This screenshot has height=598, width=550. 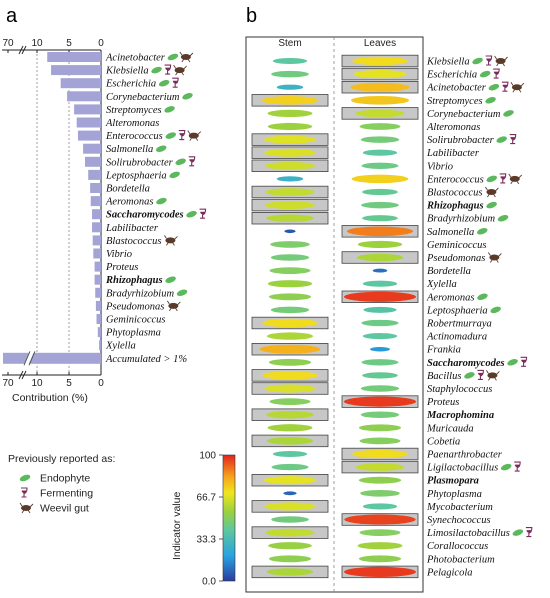 I want to click on category-label: Solirubrobacter, so click(x=140, y=162).